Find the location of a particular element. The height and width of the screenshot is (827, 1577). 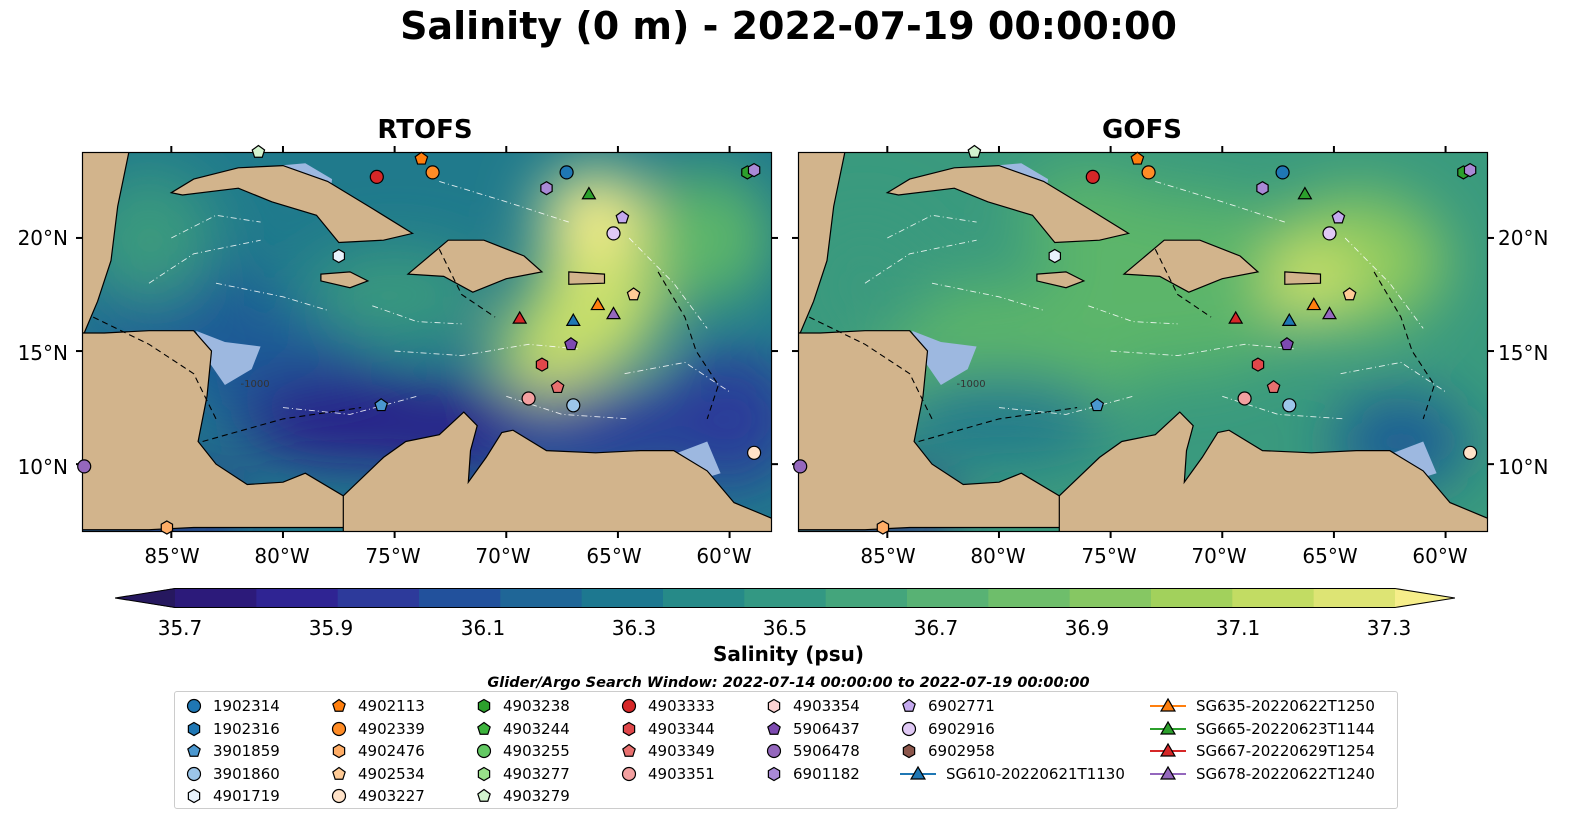

legend-label: 4903344 is located at coordinates (681, 728).